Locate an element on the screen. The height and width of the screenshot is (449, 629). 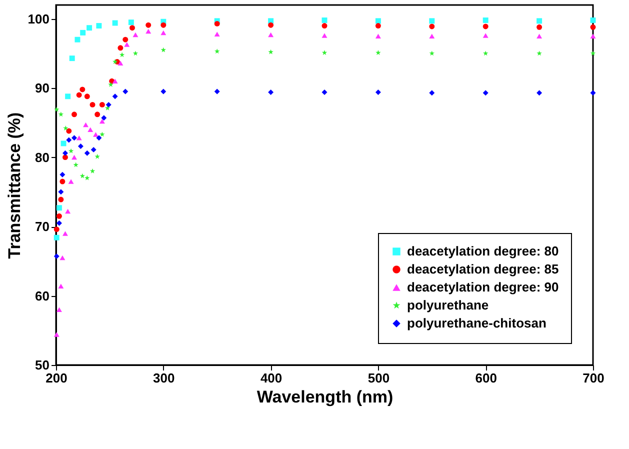
y-axis-title: Transmittance (%) is located at coordinates (14, 185).